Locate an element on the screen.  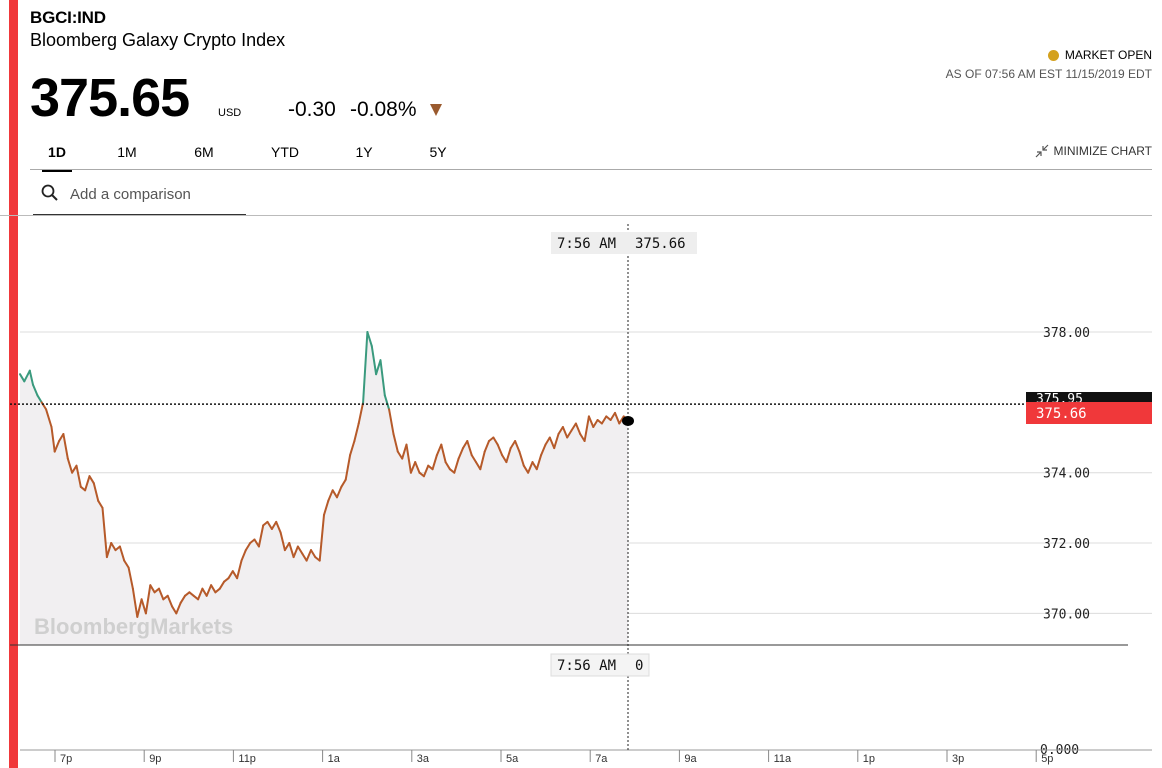
minimize-chart-button: MINIMIZE CHART is located at coordinates (1093, 151).